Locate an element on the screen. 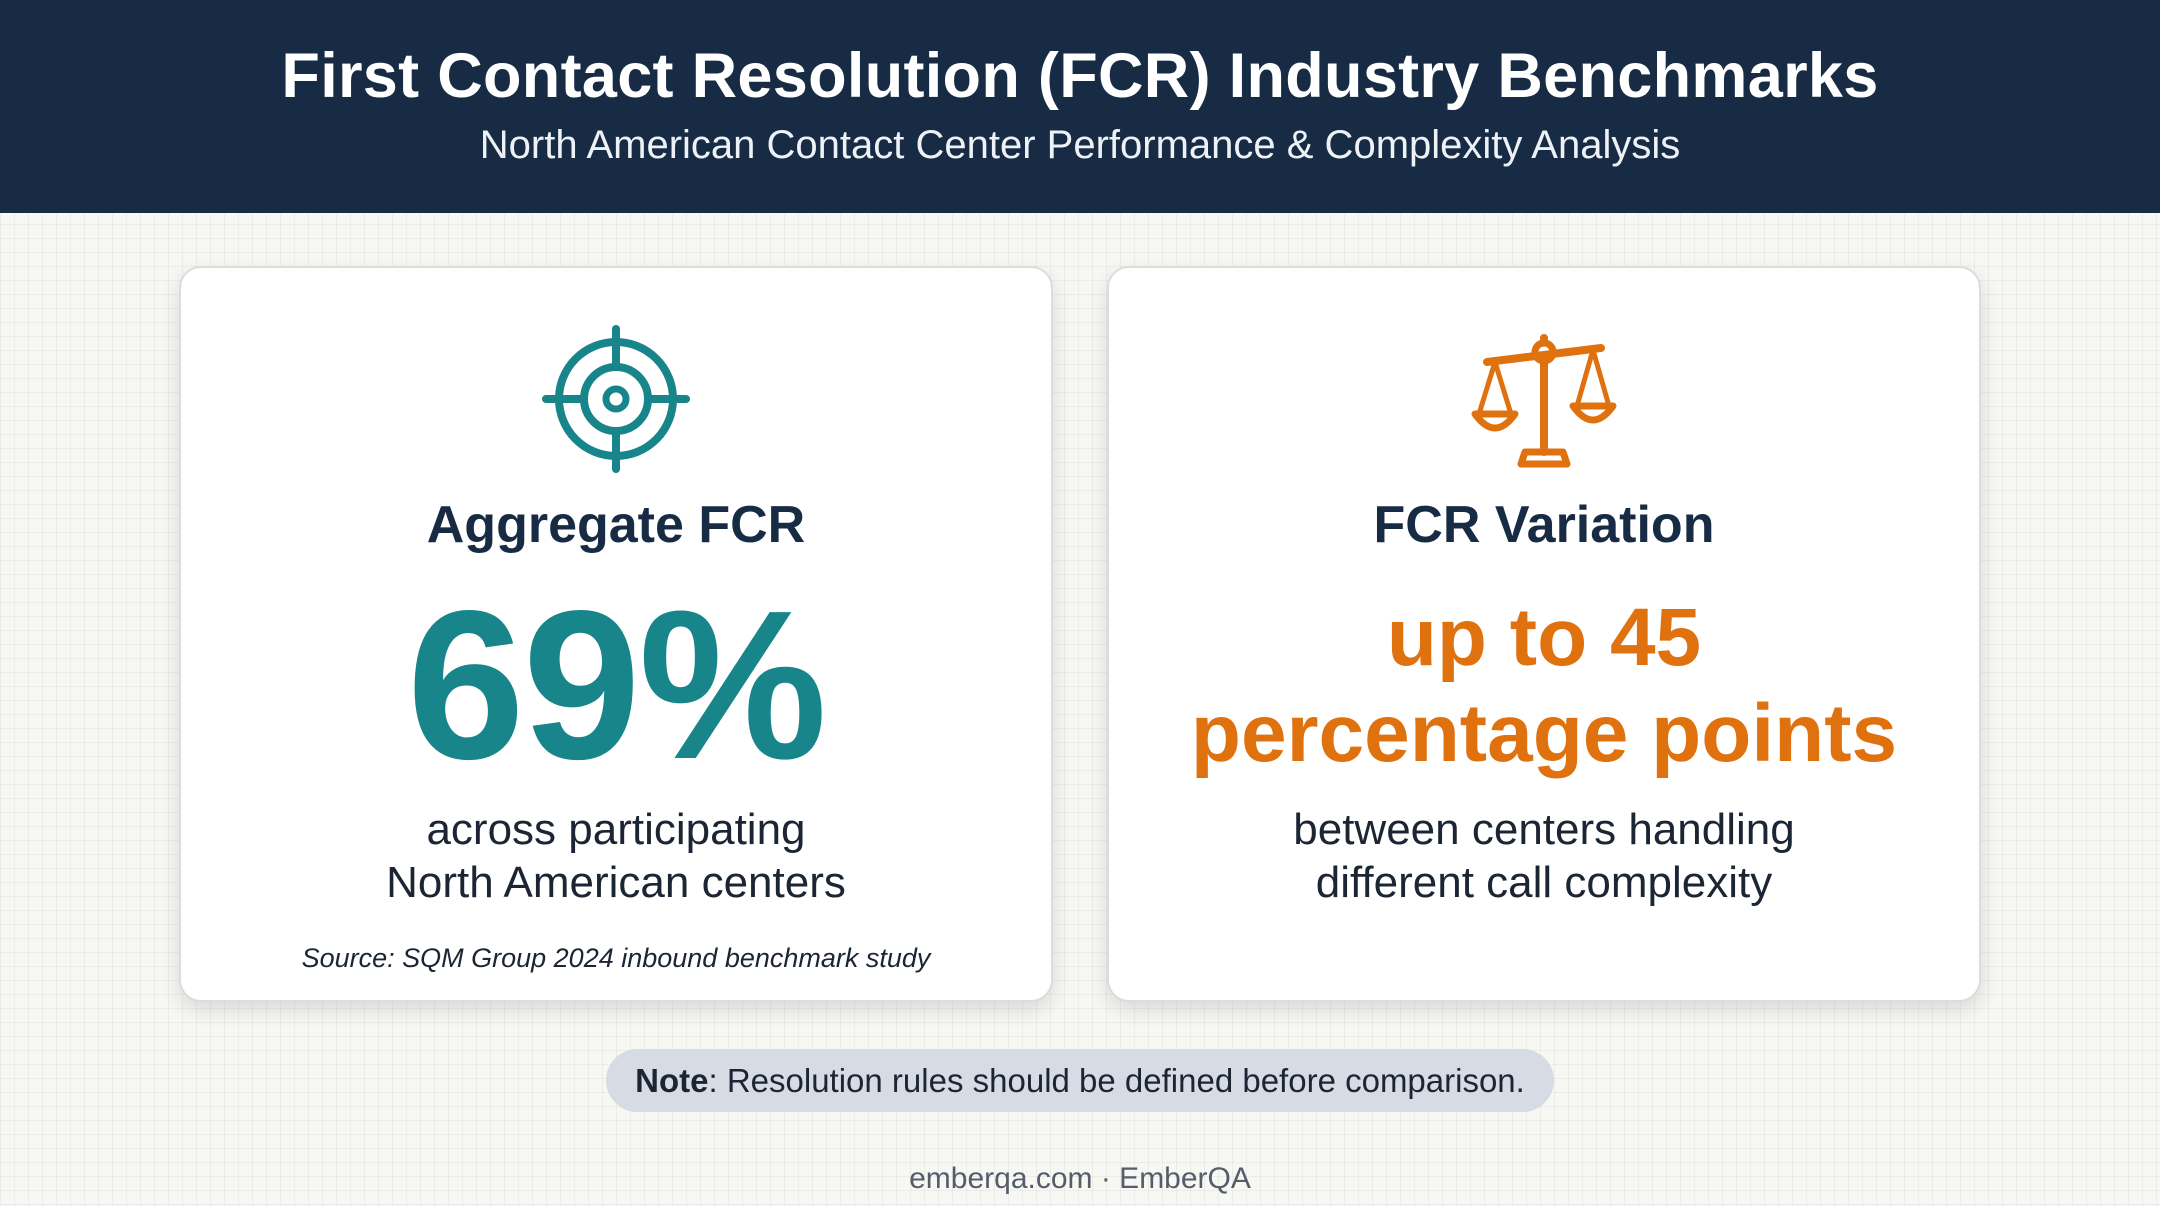  aggregate-fcr-heading: Aggregate FCR is located at coordinates (616, 525).